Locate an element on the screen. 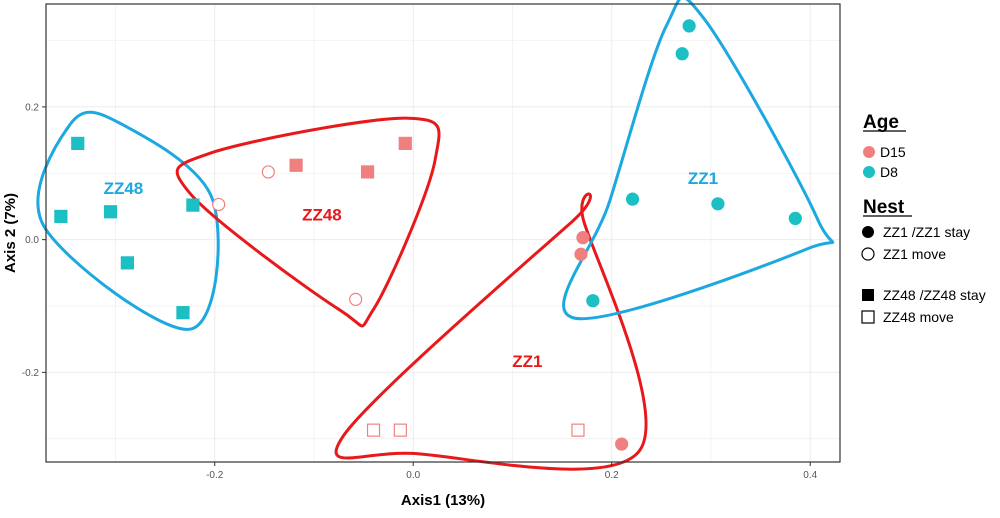 The image size is (1000, 518). legend-zz48-move-label: ZZ48 move is located at coordinates (918, 317).